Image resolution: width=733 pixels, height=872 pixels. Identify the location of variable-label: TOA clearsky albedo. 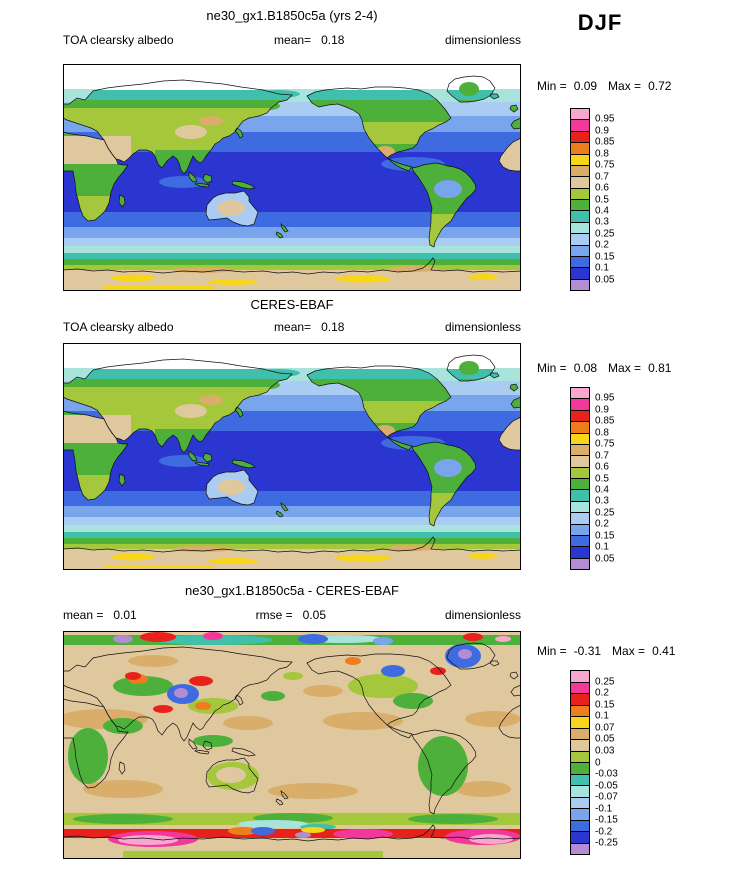
(118, 327).